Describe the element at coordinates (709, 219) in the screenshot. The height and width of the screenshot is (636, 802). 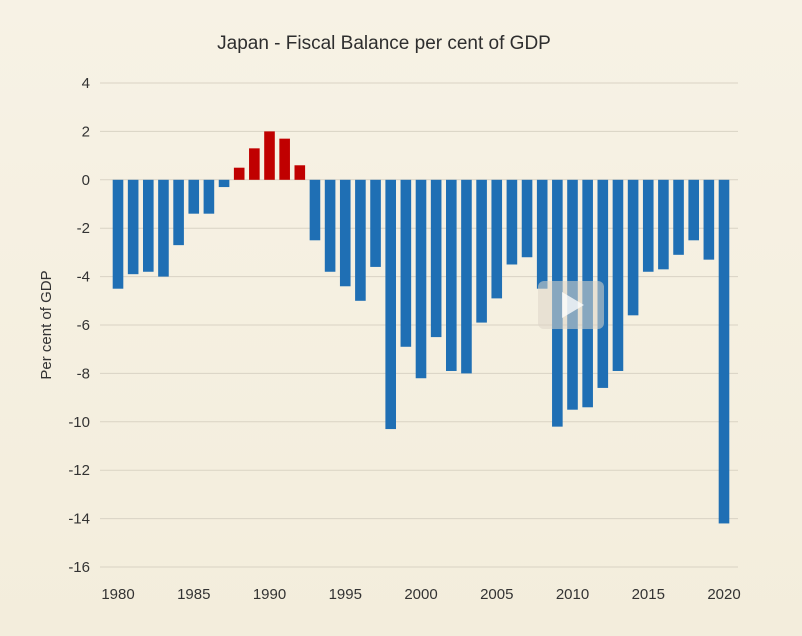
I see `bar-2019` at that location.